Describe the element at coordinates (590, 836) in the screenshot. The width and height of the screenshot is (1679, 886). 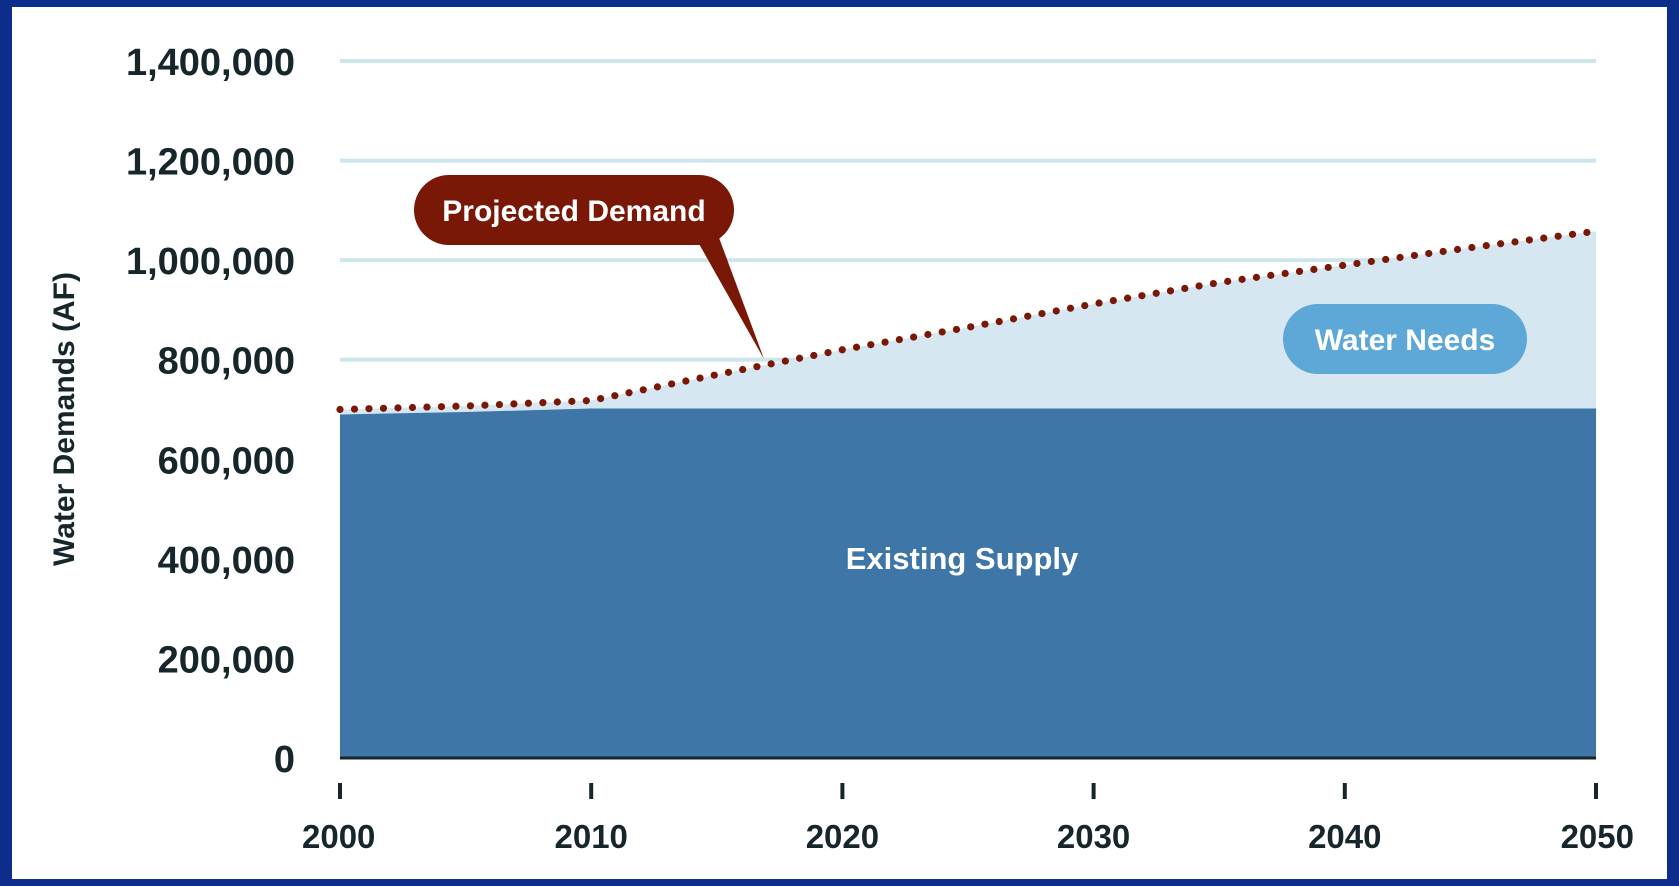
I see `x-tick-label-1: 2010` at that location.